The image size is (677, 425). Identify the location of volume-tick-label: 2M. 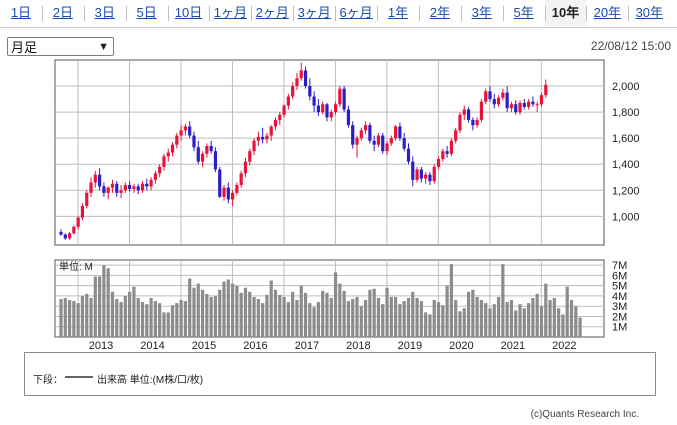
(619, 317).